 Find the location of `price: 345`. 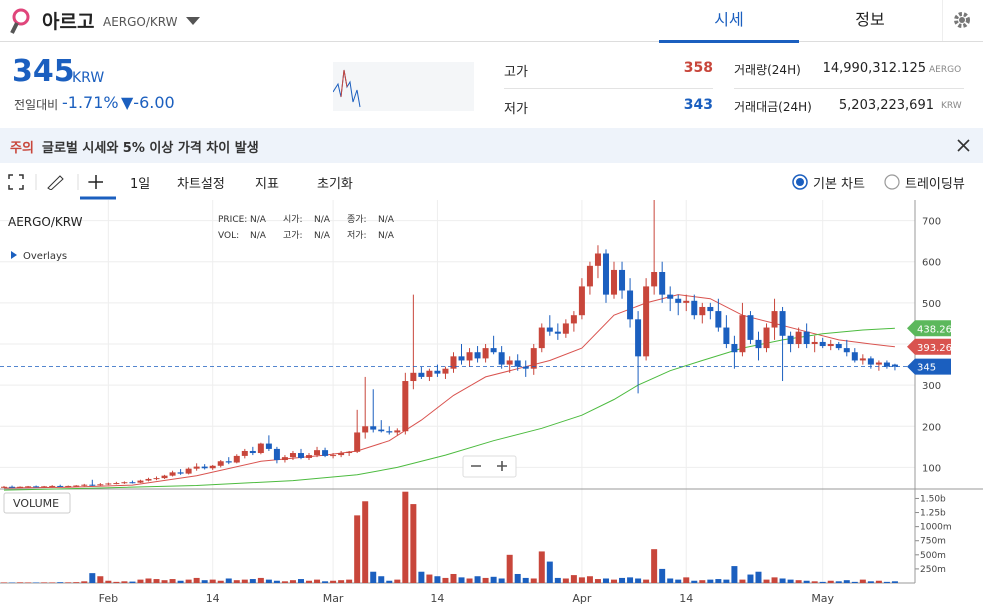

price: 345 is located at coordinates (43, 71).